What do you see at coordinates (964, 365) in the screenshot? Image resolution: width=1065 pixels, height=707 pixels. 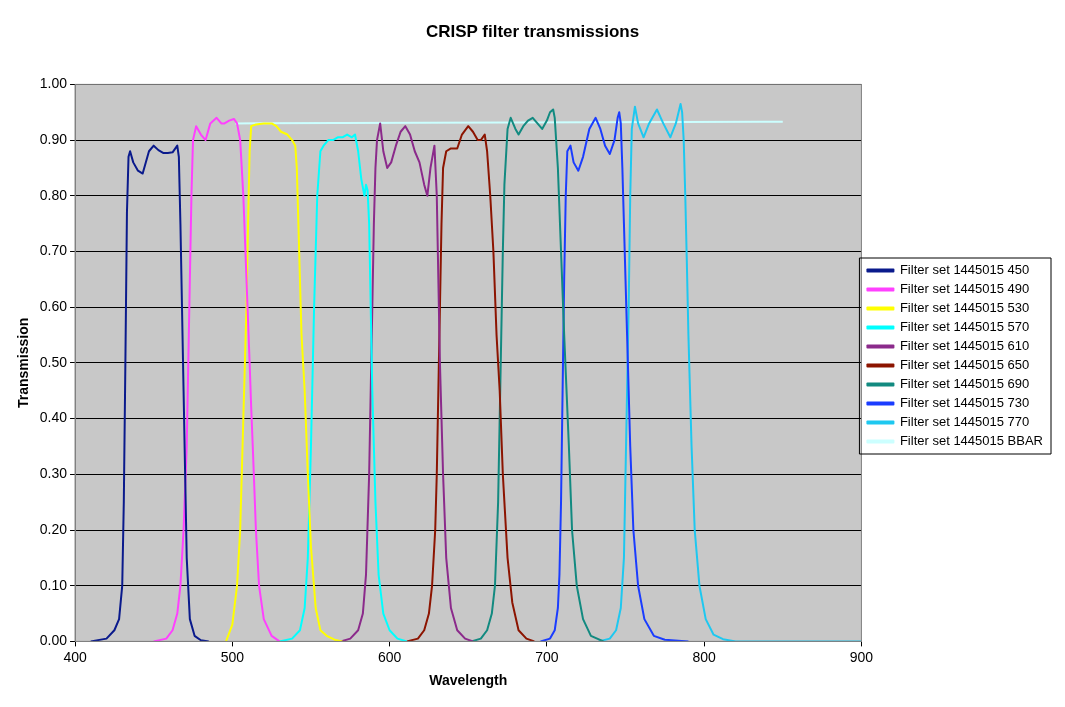 I see `legend-label: Filter set 1445015 650` at bounding box center [964, 365].